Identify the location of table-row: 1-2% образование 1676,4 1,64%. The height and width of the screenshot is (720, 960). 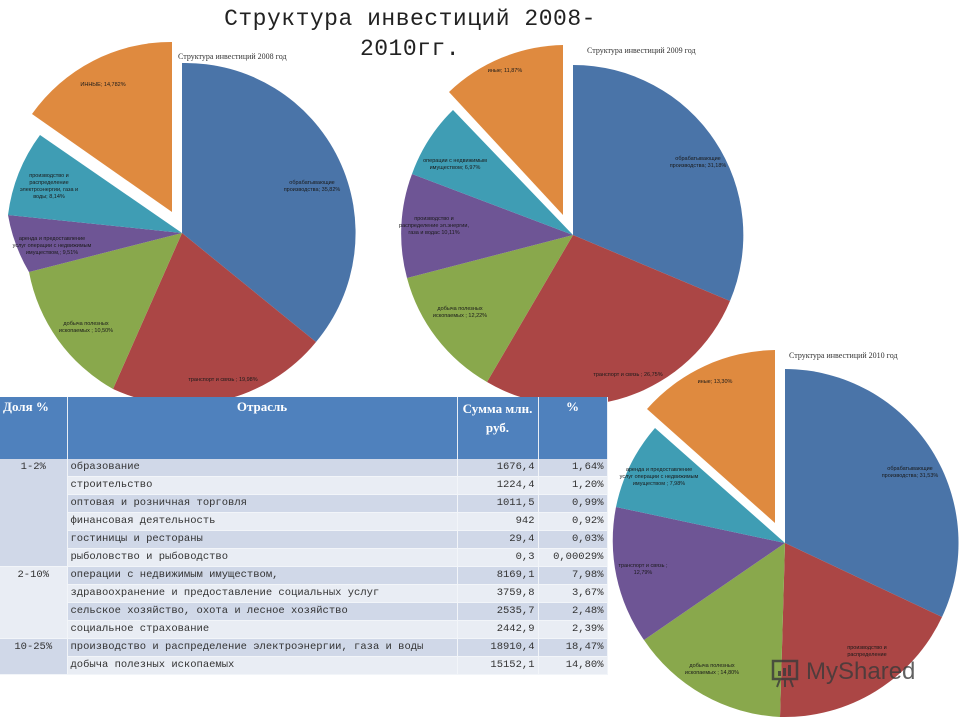
(304, 513).